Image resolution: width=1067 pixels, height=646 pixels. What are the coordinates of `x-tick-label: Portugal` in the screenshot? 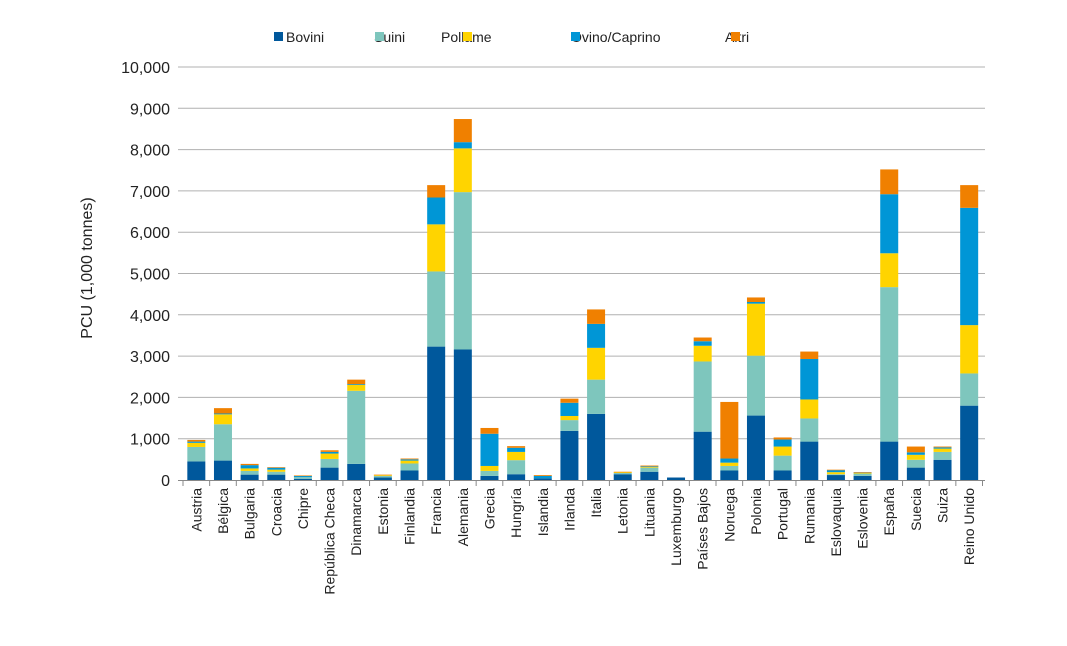 It's located at (783, 514).